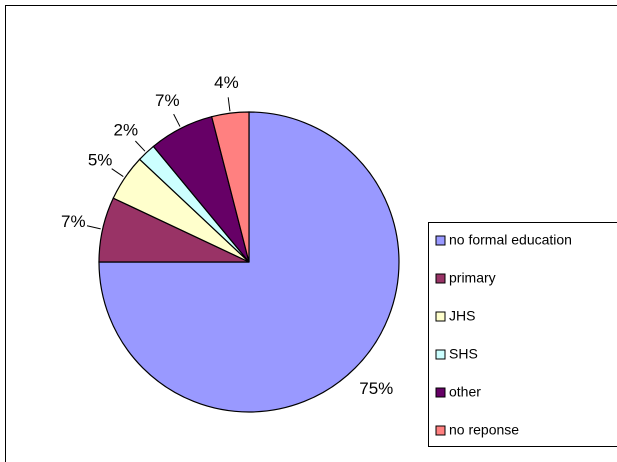  Describe the element at coordinates (510, 240) in the screenshot. I see `legend-label: no formal education` at that location.